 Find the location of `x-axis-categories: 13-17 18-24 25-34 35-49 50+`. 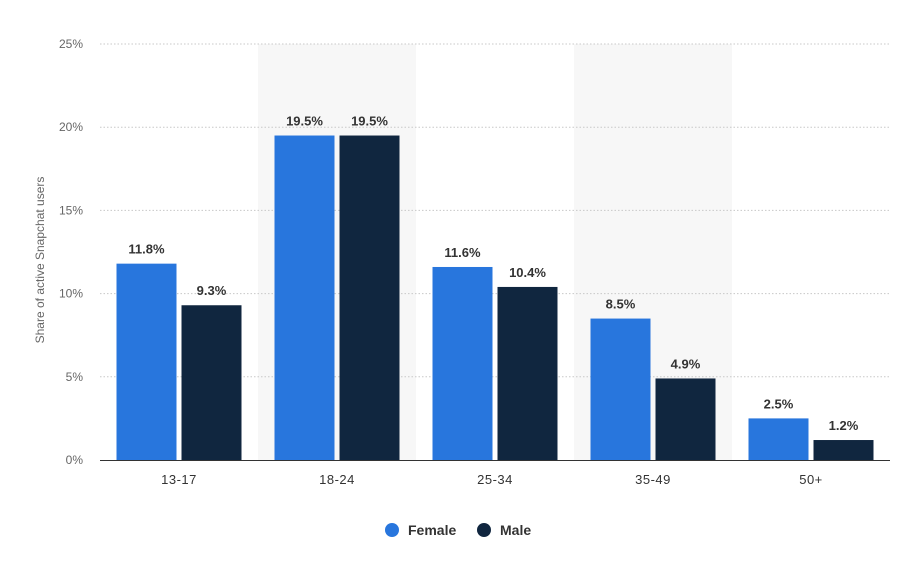

x-axis-categories: 13-17 18-24 25-34 35-49 50+ is located at coordinates (492, 479).